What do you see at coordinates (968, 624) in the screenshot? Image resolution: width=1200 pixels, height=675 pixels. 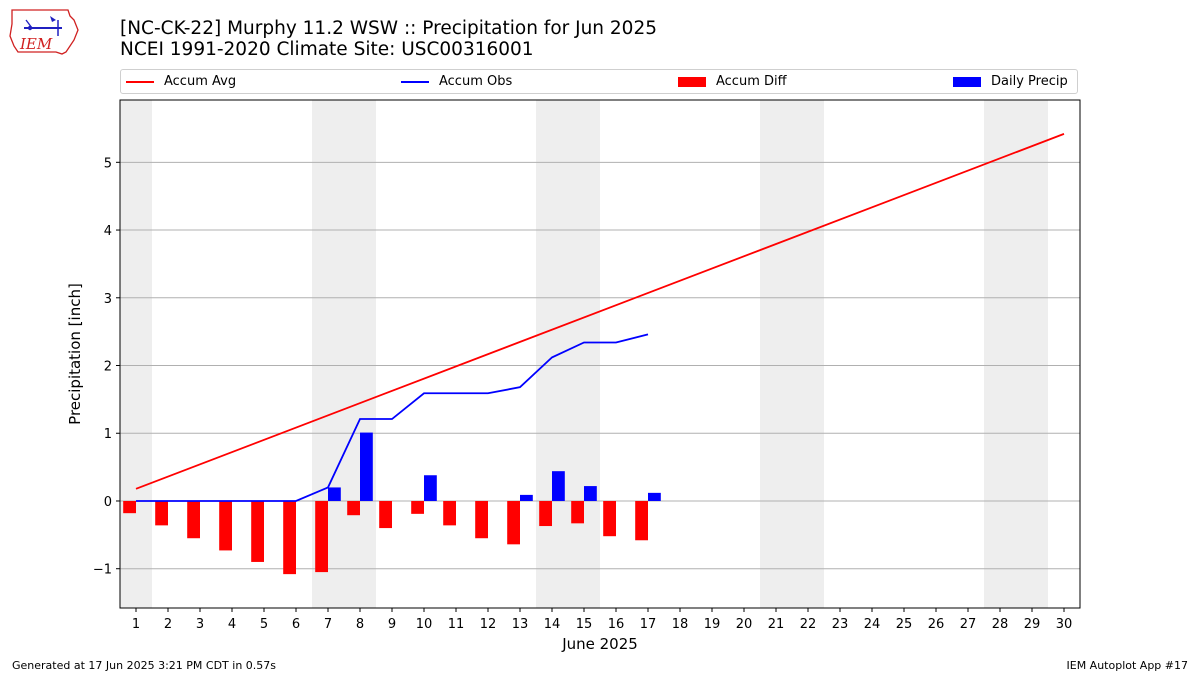 I see `x-tick-label: 27` at bounding box center [968, 624].